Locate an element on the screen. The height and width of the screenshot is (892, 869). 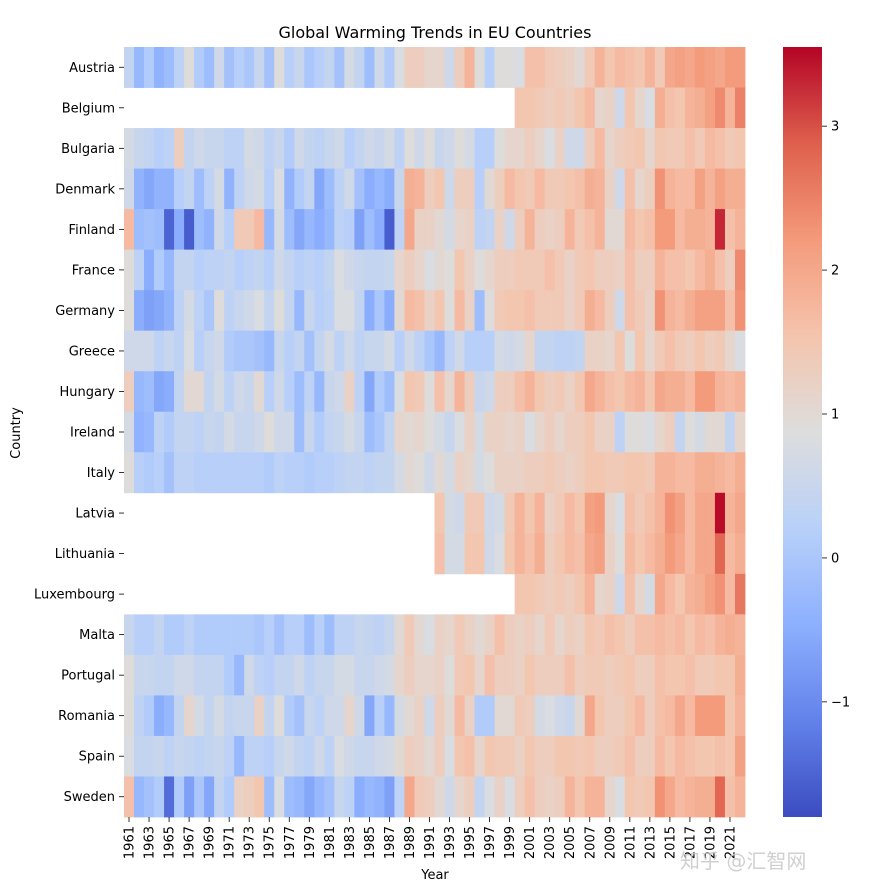
x-axis-label: Year is located at coordinates (434, 875).